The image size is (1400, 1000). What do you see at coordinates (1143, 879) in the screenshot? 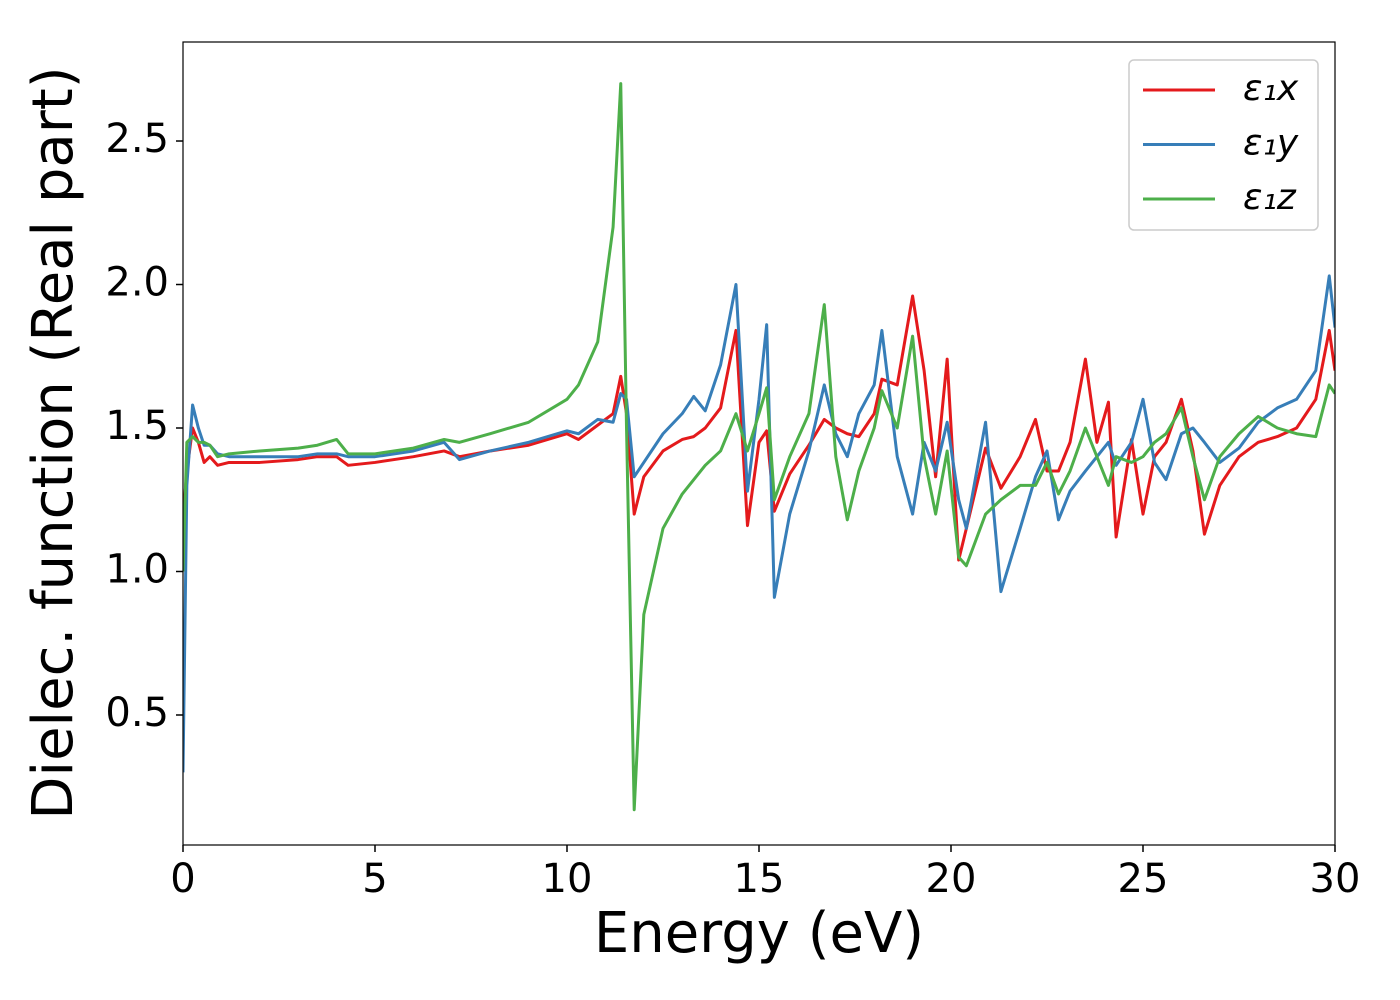
I see `x-tick-label: 25` at bounding box center [1143, 879].